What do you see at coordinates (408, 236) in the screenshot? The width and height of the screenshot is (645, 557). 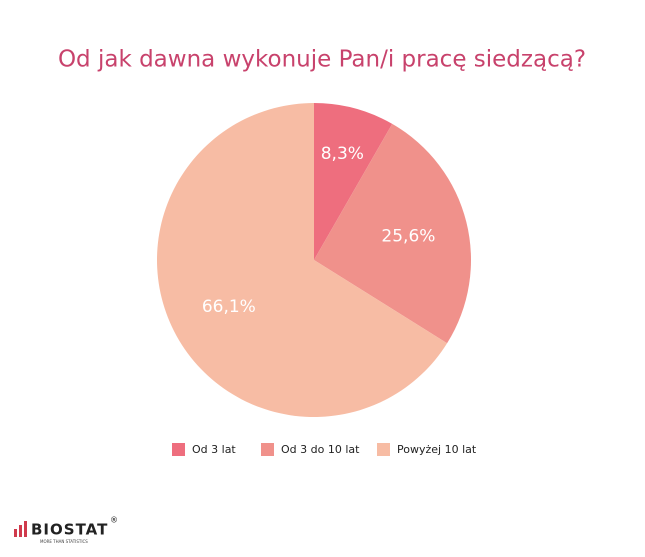 I see `data-label: 25,6%` at bounding box center [408, 236].